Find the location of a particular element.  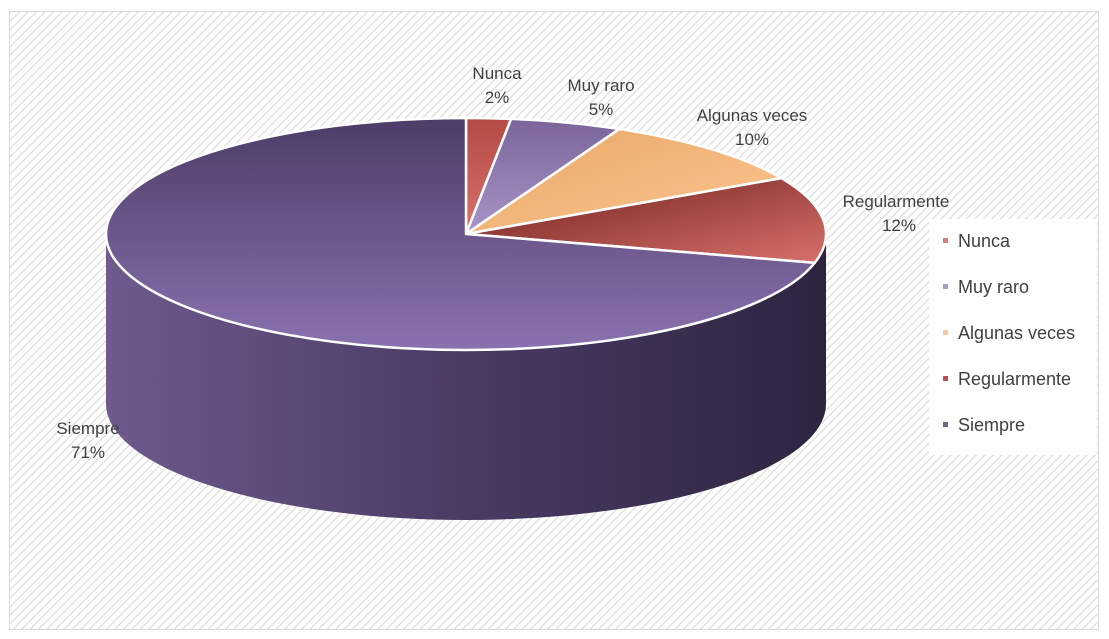

data-label-category: Regularmente is located at coordinates (896, 201).